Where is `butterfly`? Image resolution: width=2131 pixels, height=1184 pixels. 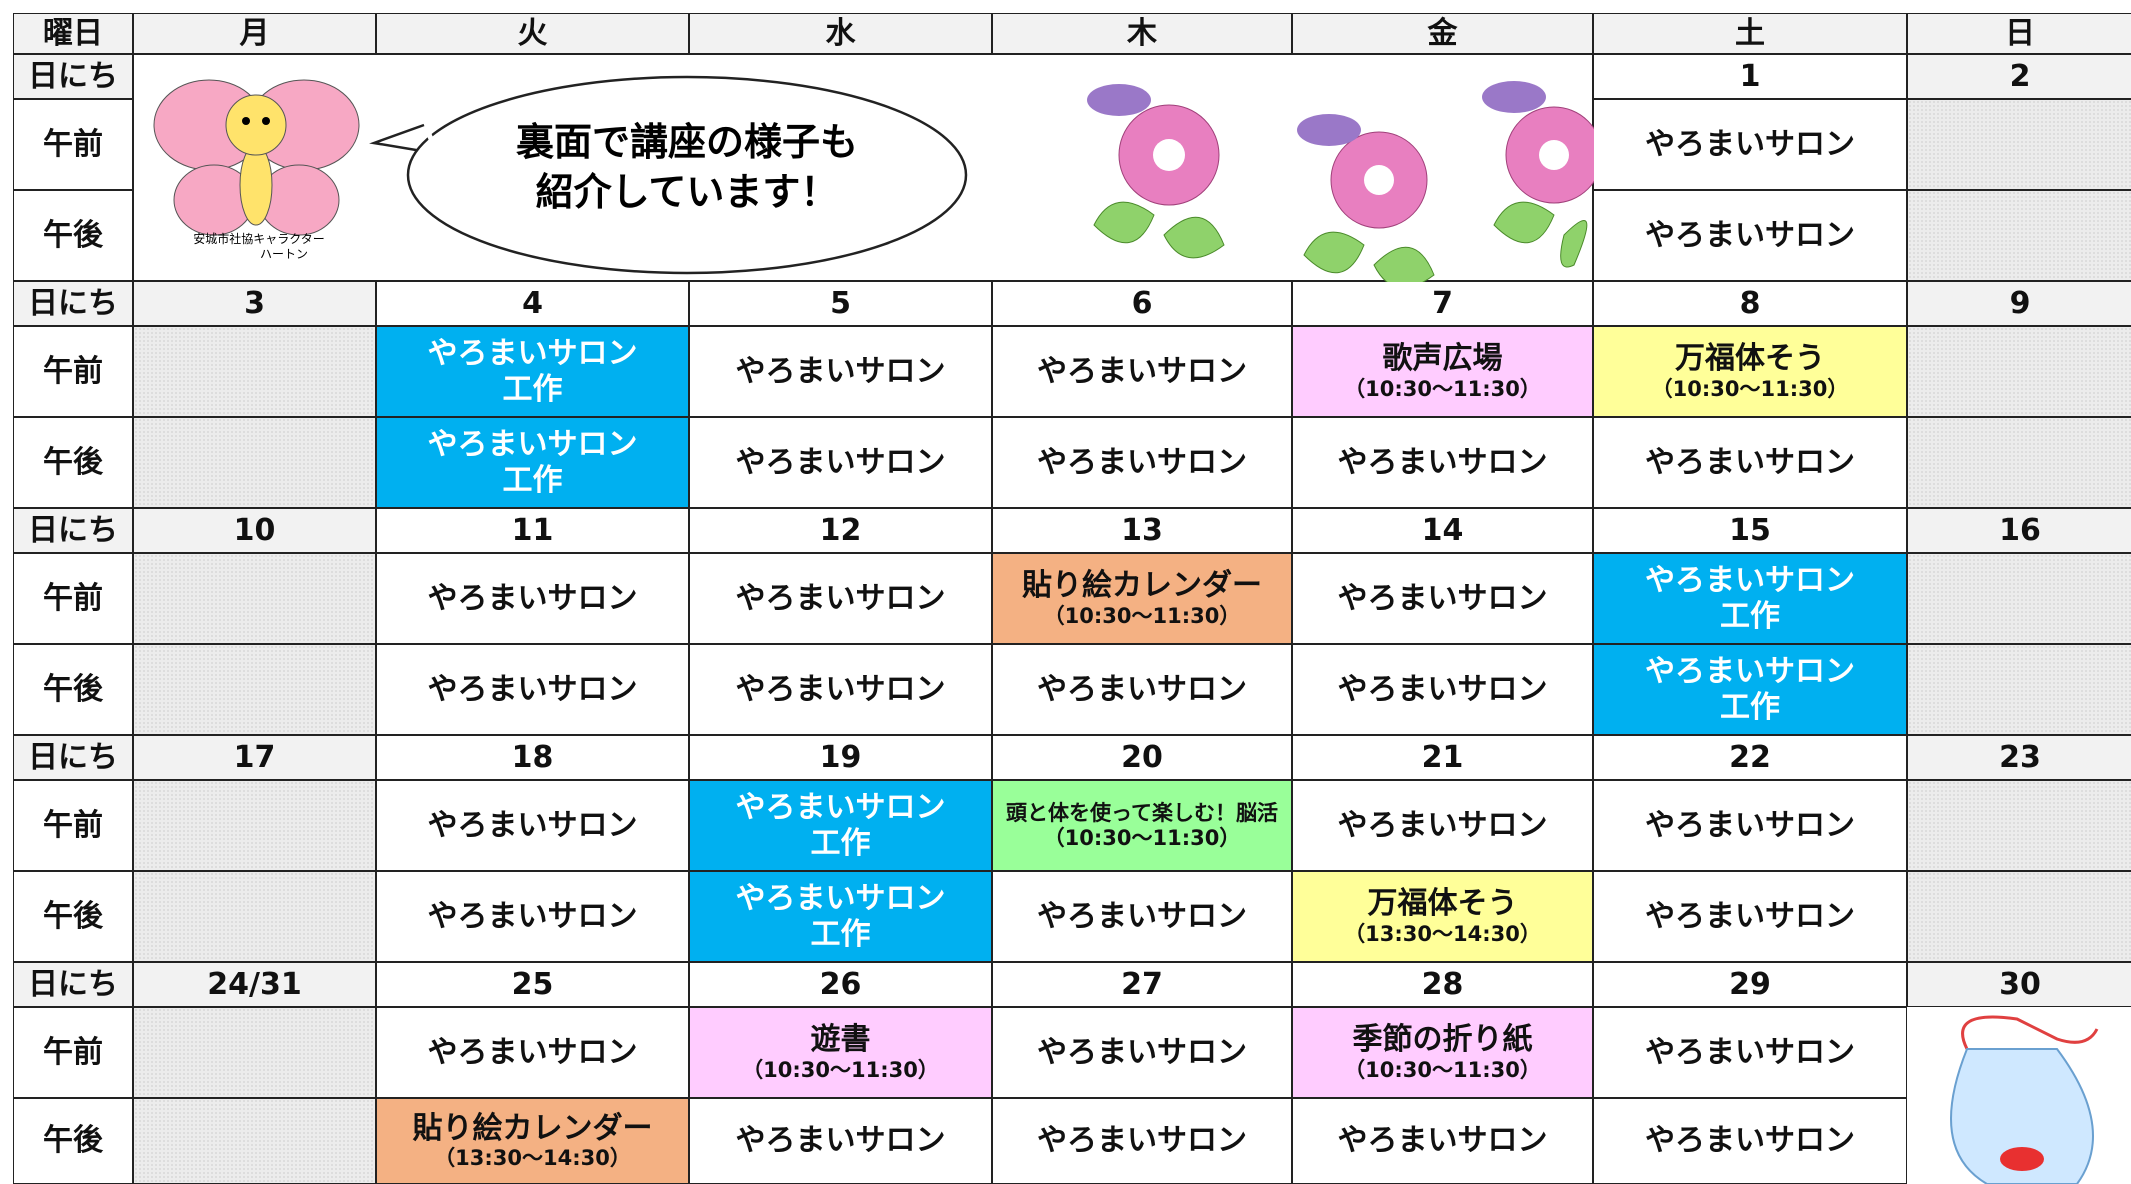 butterfly is located at coordinates (256, 157).